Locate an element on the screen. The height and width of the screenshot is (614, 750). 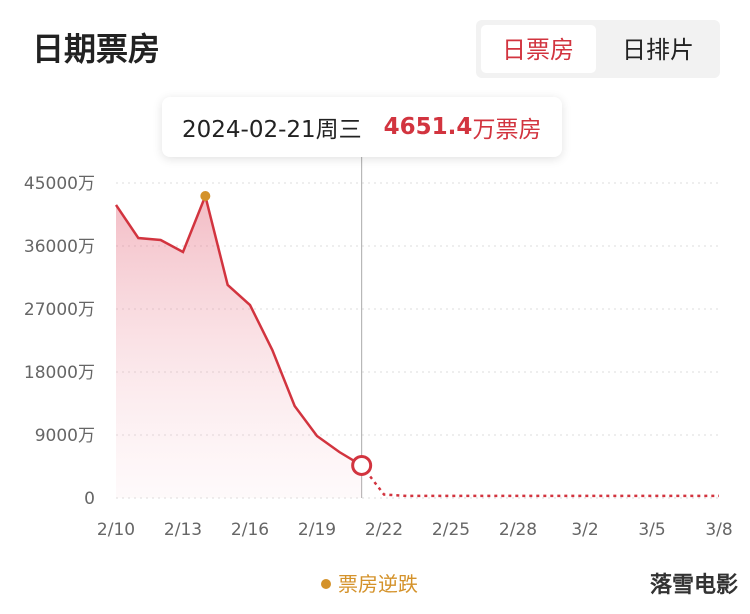
tooltip: 2024-02-21周三 4651.4 万票房 is located at coordinates (362, 127).